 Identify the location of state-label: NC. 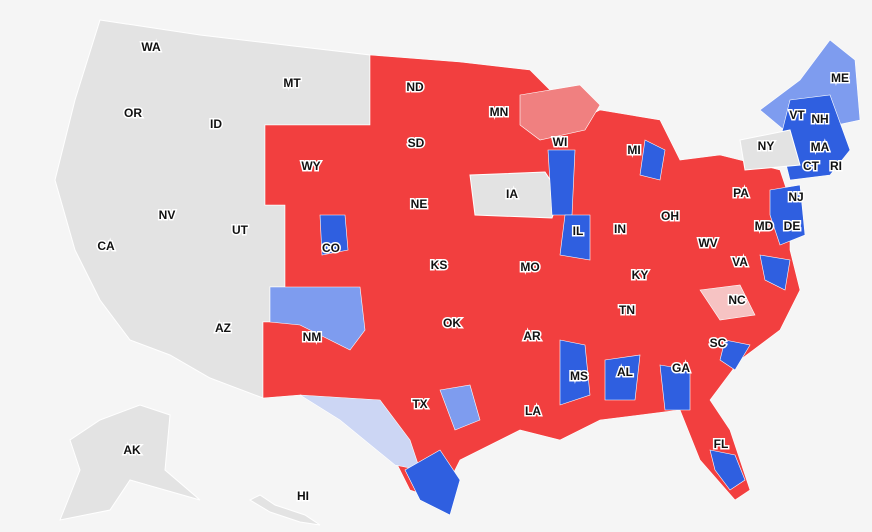
(737, 300).